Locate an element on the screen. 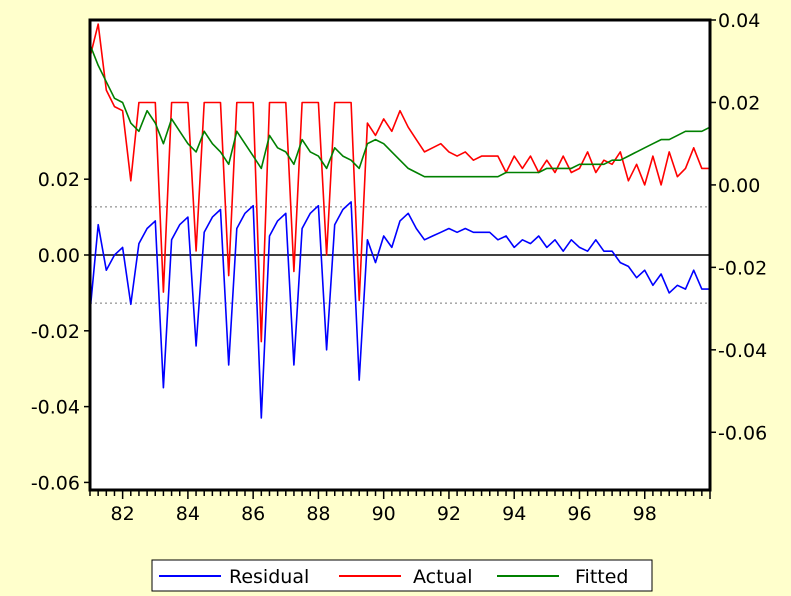 Image resolution: width=791 pixels, height=596 pixels. legend-label-fitted: Fitted is located at coordinates (601, 577).